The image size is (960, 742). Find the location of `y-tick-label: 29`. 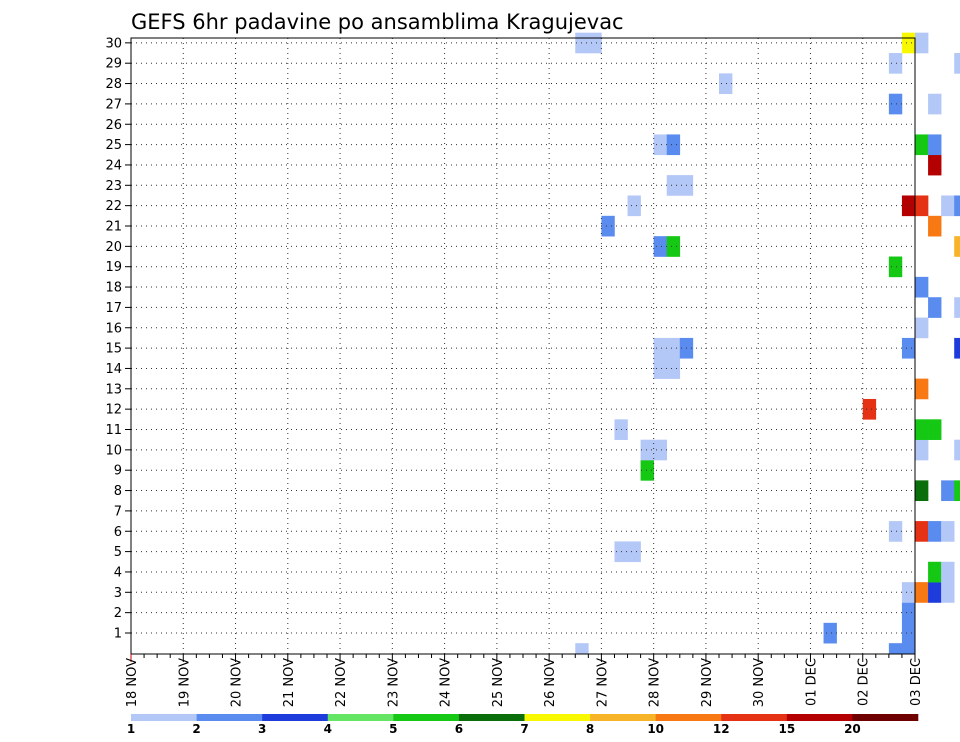

y-tick-label: 29 is located at coordinates (113, 64).